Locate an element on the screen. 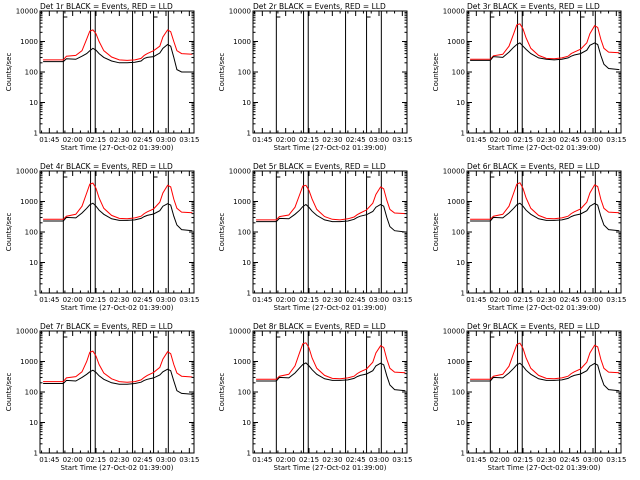 This screenshot has height=480, width=640. panel-title: Det 3r BLACK = Events, RED = LLD is located at coordinates (533, 6).